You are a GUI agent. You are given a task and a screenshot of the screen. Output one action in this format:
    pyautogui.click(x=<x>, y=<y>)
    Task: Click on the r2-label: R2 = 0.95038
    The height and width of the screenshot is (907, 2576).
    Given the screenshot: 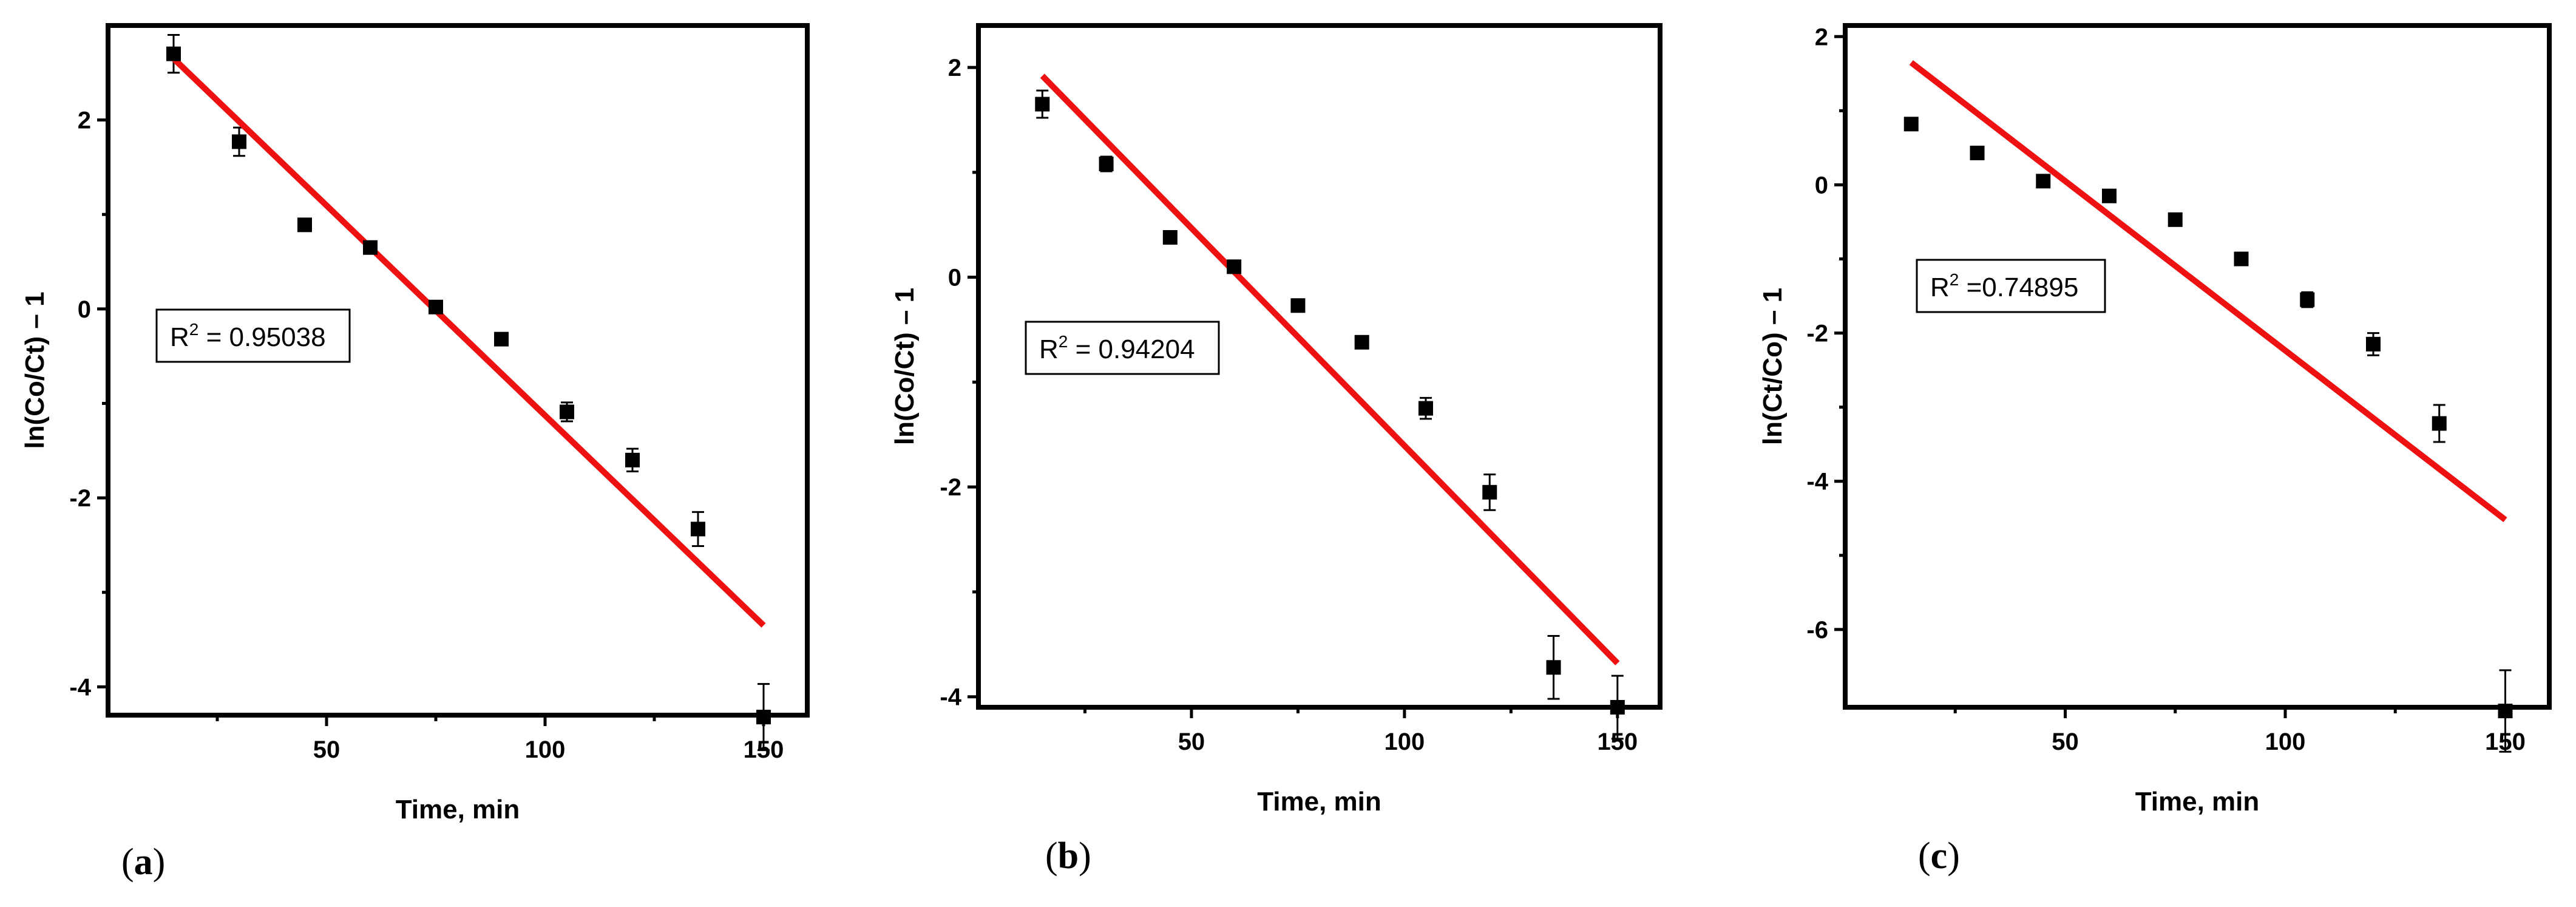 What is the action you would take?
    pyautogui.click(x=248, y=336)
    